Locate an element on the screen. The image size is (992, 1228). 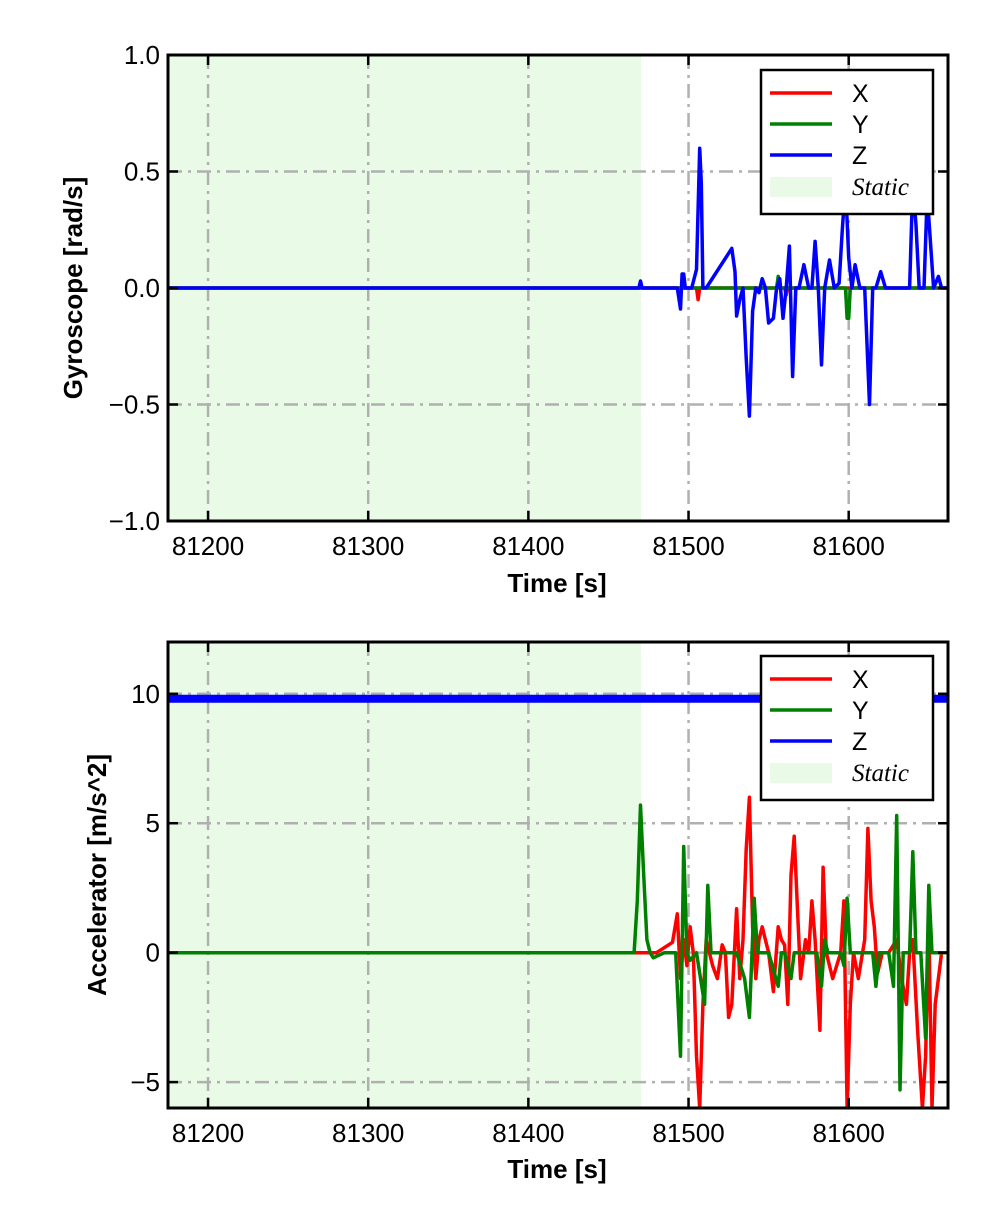
accelerometer-x-tick-label: 81200 is located at coordinates (208, 1133).